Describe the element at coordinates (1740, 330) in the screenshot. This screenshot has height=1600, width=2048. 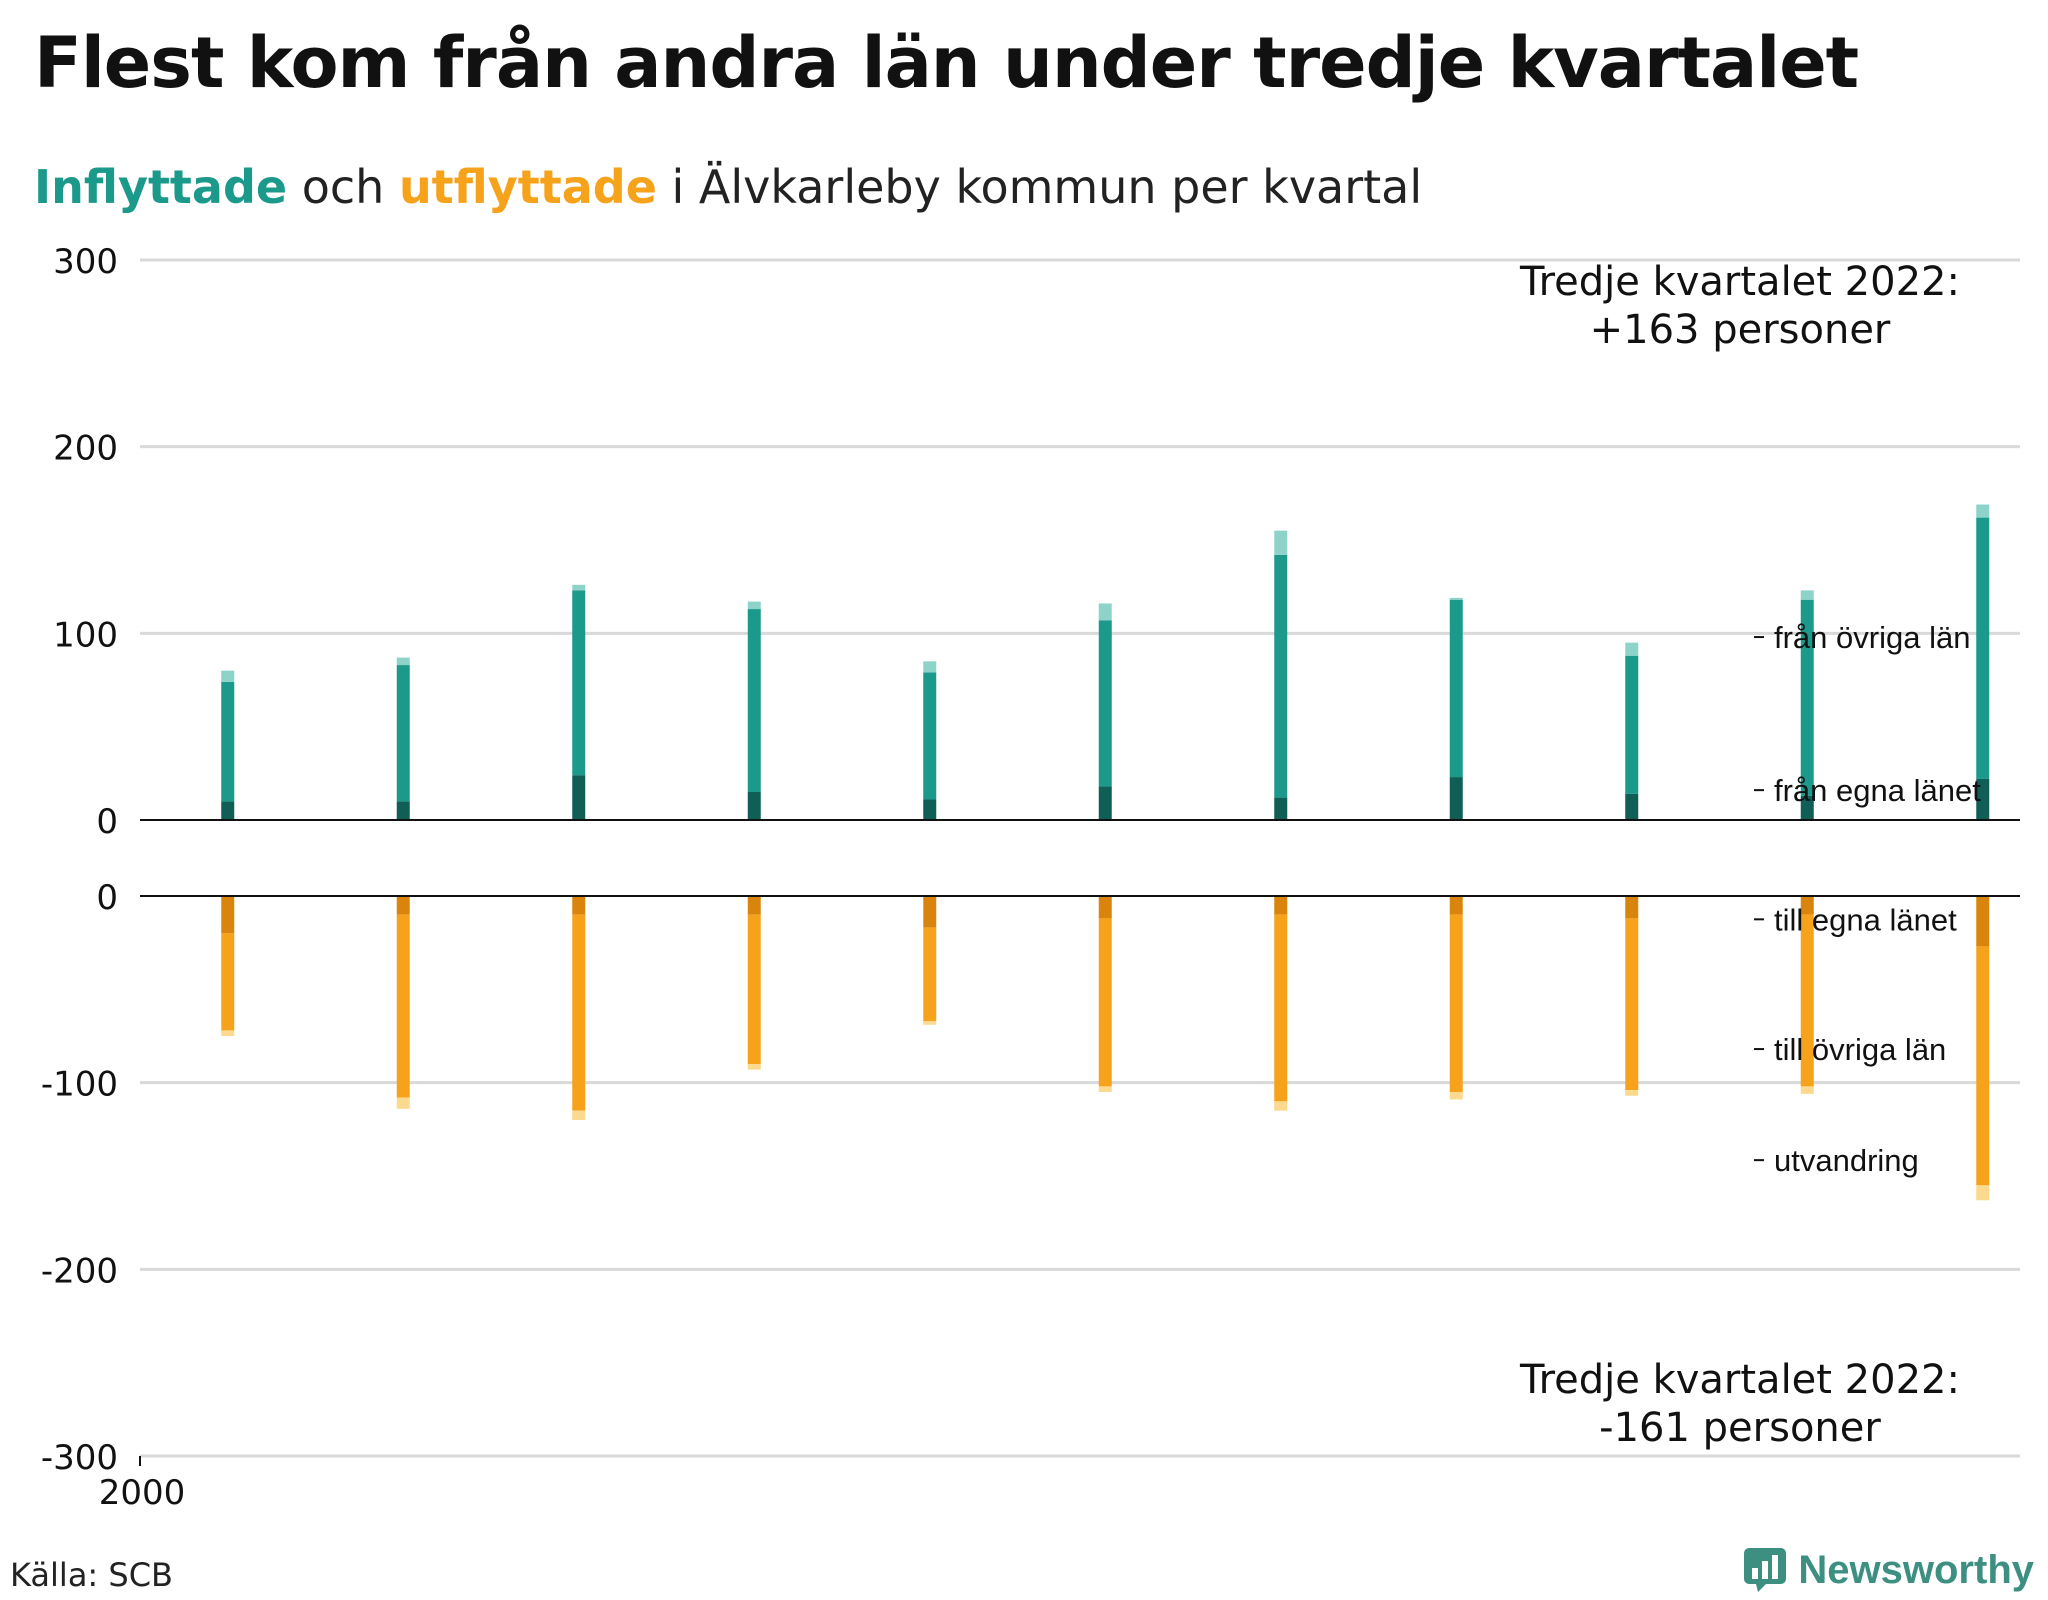
I see `annotation-top-line2: +163 personer` at that location.